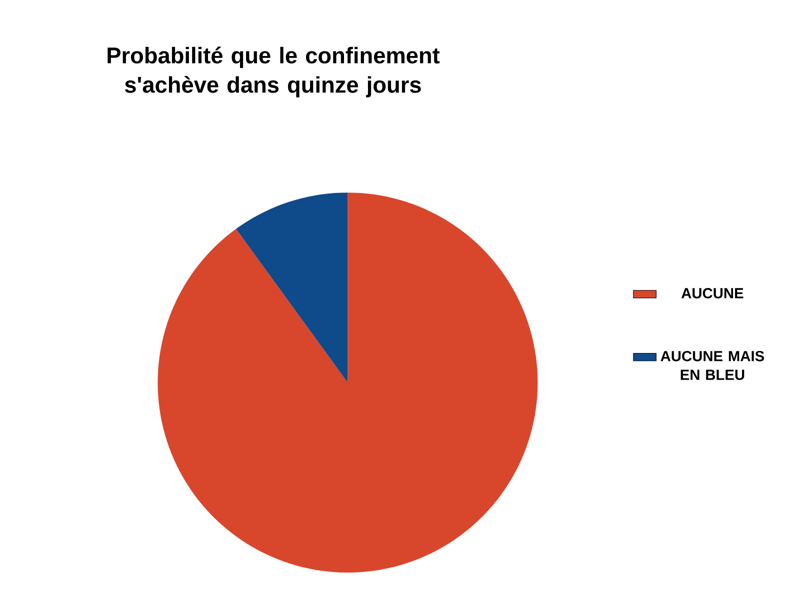 Image resolution: width=800 pixels, height=603 pixels. Describe the element at coordinates (274, 72) in the screenshot. I see `chart-title: Probabilité que le confinement s'achève dans quinze jours` at that location.